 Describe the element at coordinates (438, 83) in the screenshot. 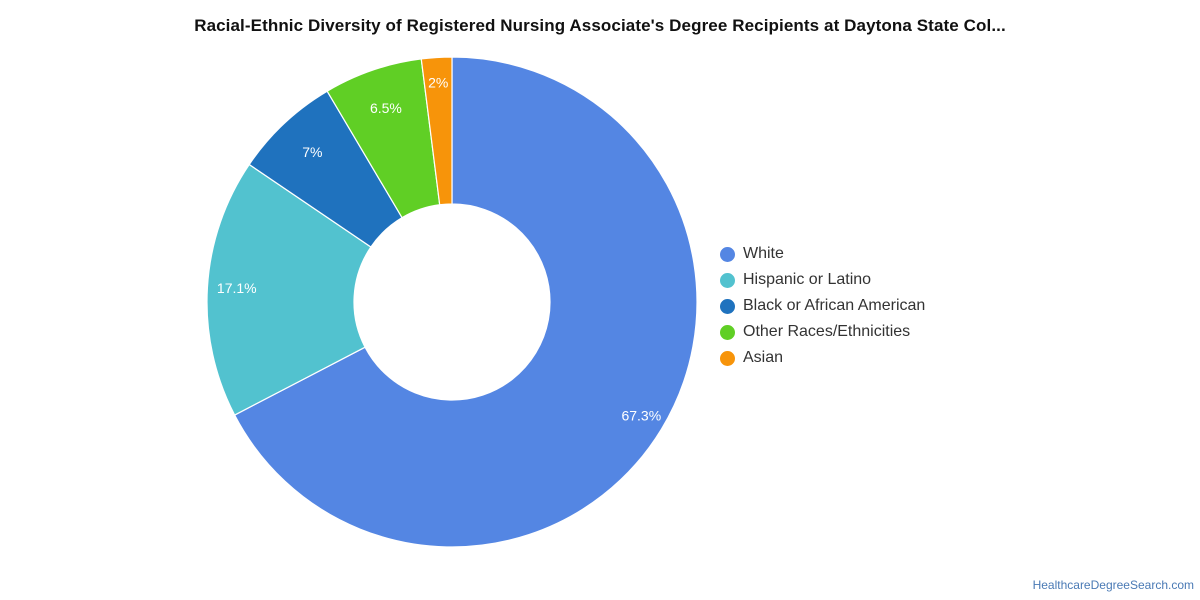

I see `slice-label-asian: 2%` at that location.